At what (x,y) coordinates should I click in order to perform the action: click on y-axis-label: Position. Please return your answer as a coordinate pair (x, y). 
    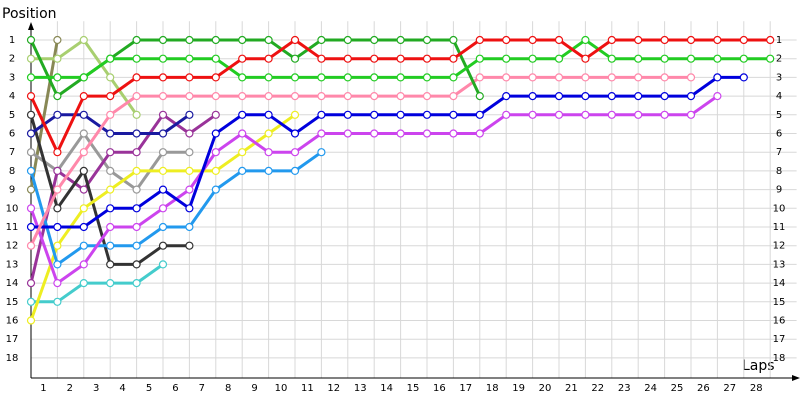
    Looking at the image, I should click on (29, 14).